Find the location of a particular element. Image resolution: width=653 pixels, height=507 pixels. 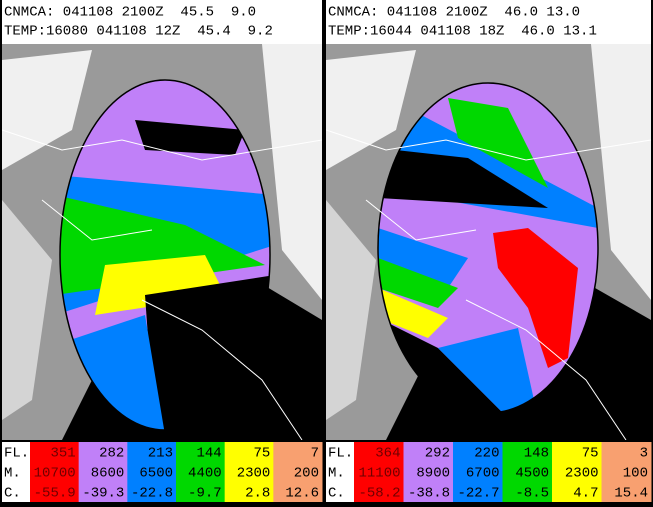

legend-value: -22.7 is located at coordinates (478, 494).